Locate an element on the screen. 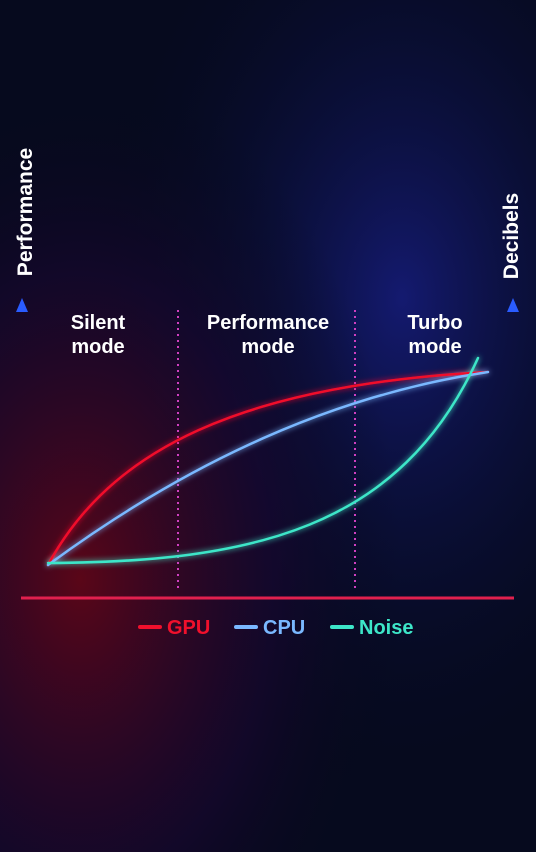 This screenshot has height=857, width=536. y2-axis-label: Decibels is located at coordinates (511, 236).